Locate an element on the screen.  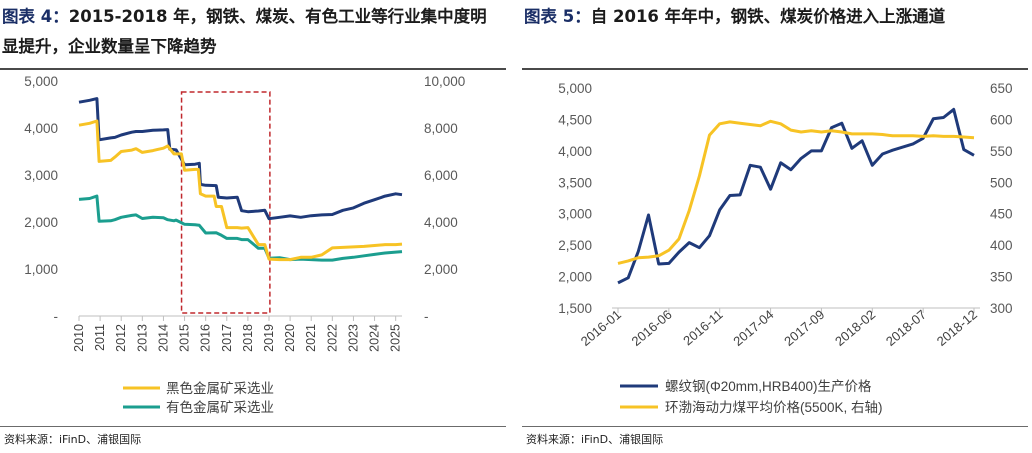
highlight-box is located at coordinates (225, 202).